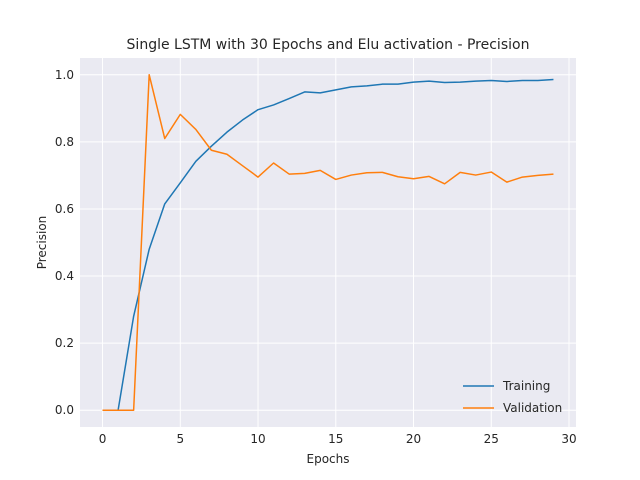 The height and width of the screenshot is (480, 640). What do you see at coordinates (64, 410) in the screenshot?
I see `y-tick-label: 0.0` at bounding box center [64, 410].